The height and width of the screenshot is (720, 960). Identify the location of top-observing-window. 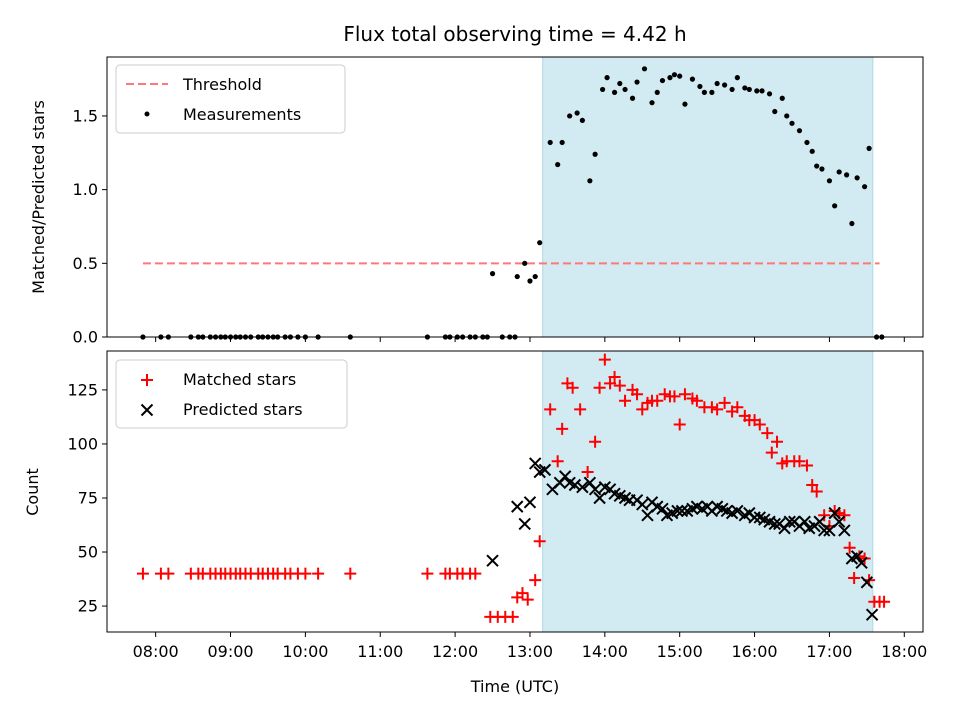
(708, 197).